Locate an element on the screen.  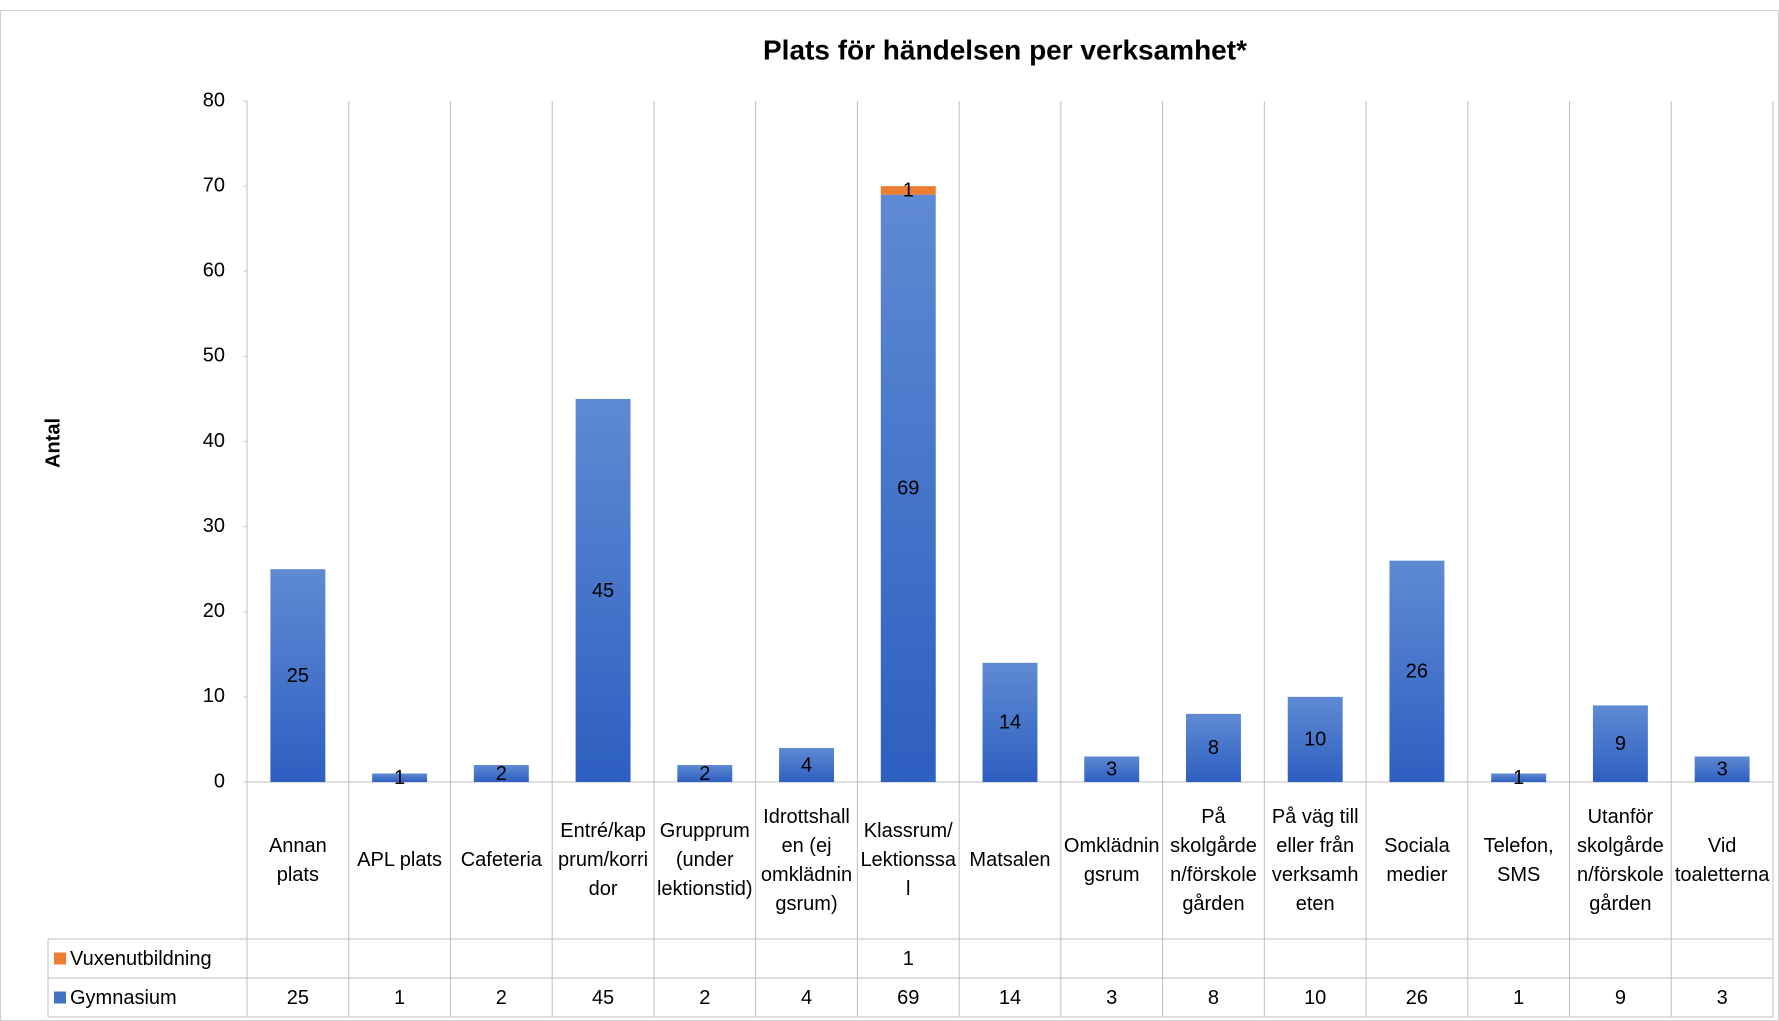
table-cell: 25 is located at coordinates (298, 998).